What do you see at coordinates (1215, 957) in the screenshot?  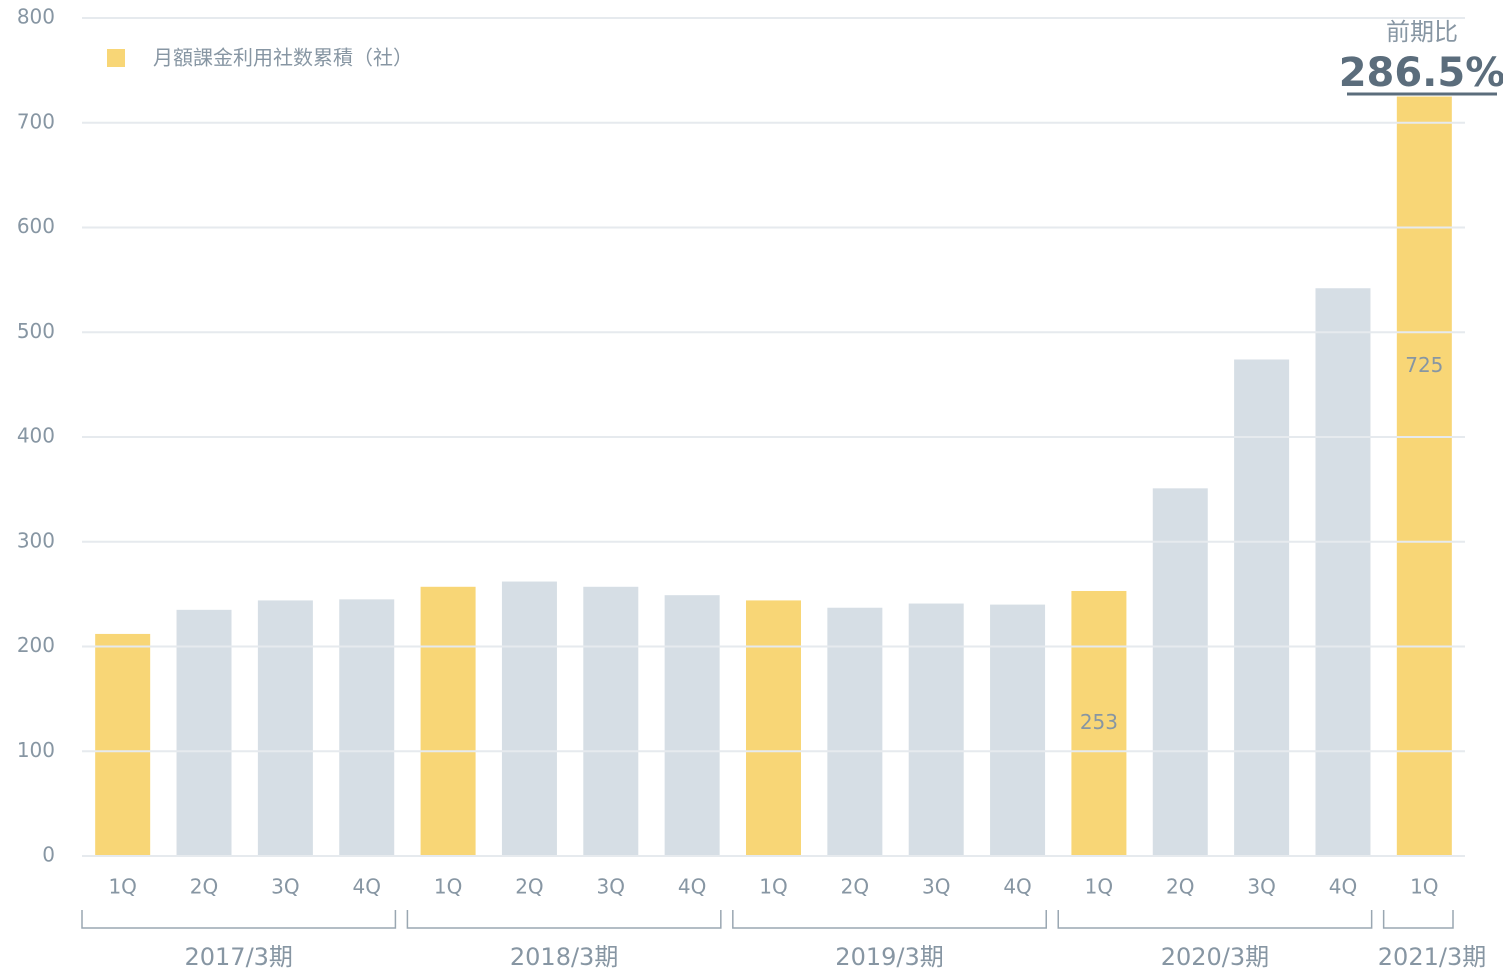 I see `group-label: 2020/3期` at bounding box center [1215, 957].